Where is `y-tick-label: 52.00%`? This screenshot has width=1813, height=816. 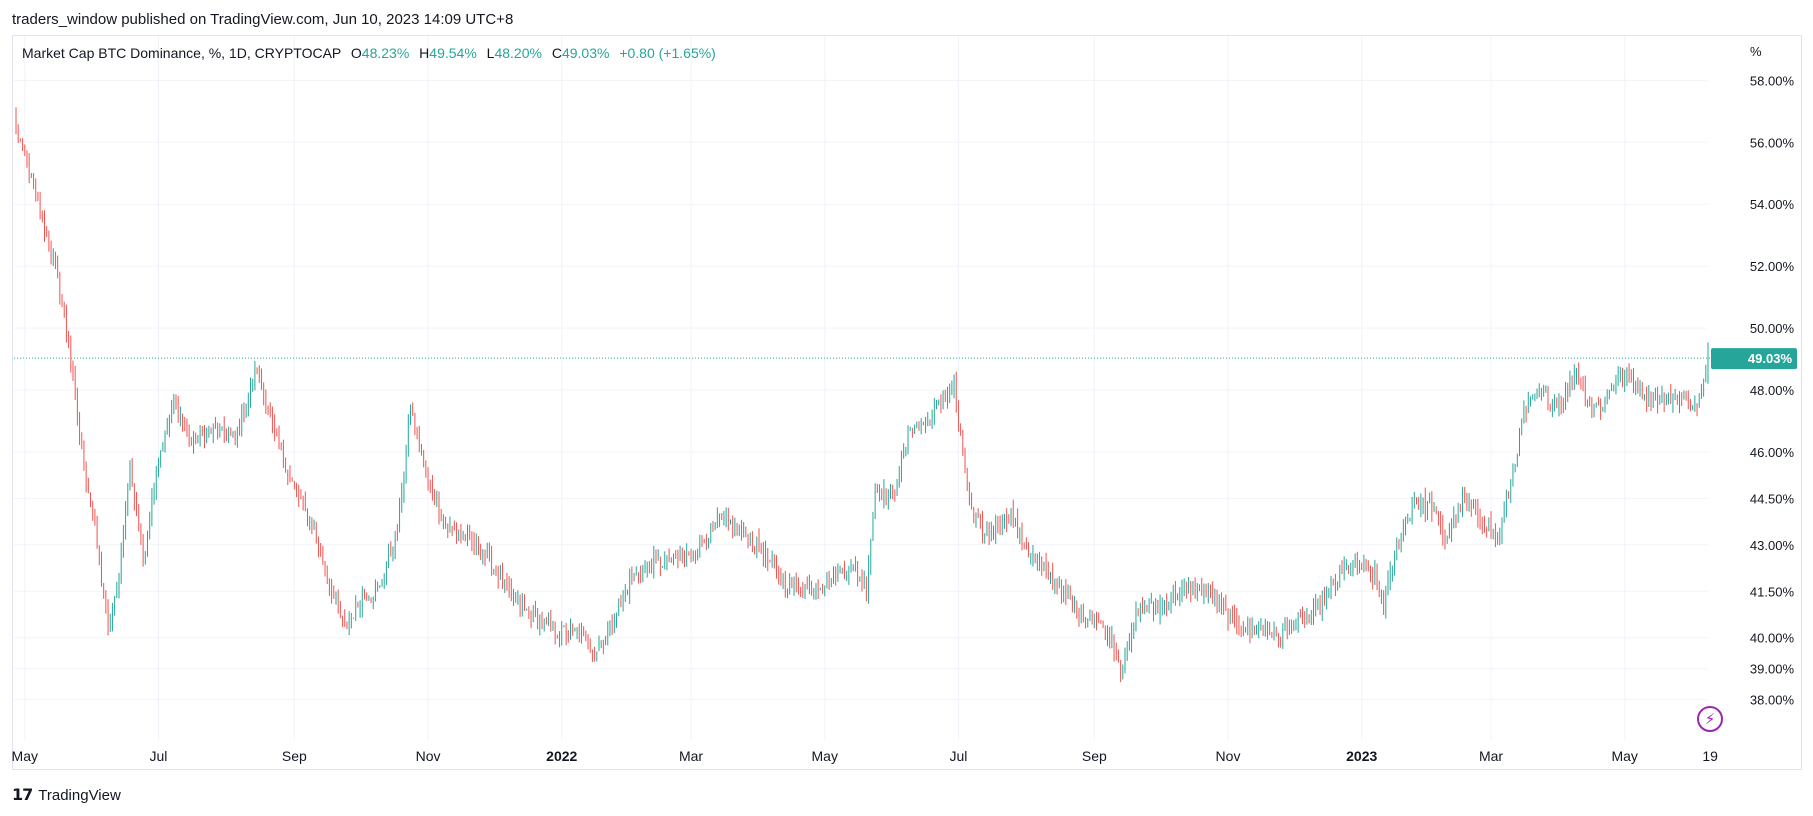 y-tick-label: 52.00% is located at coordinates (1772, 266).